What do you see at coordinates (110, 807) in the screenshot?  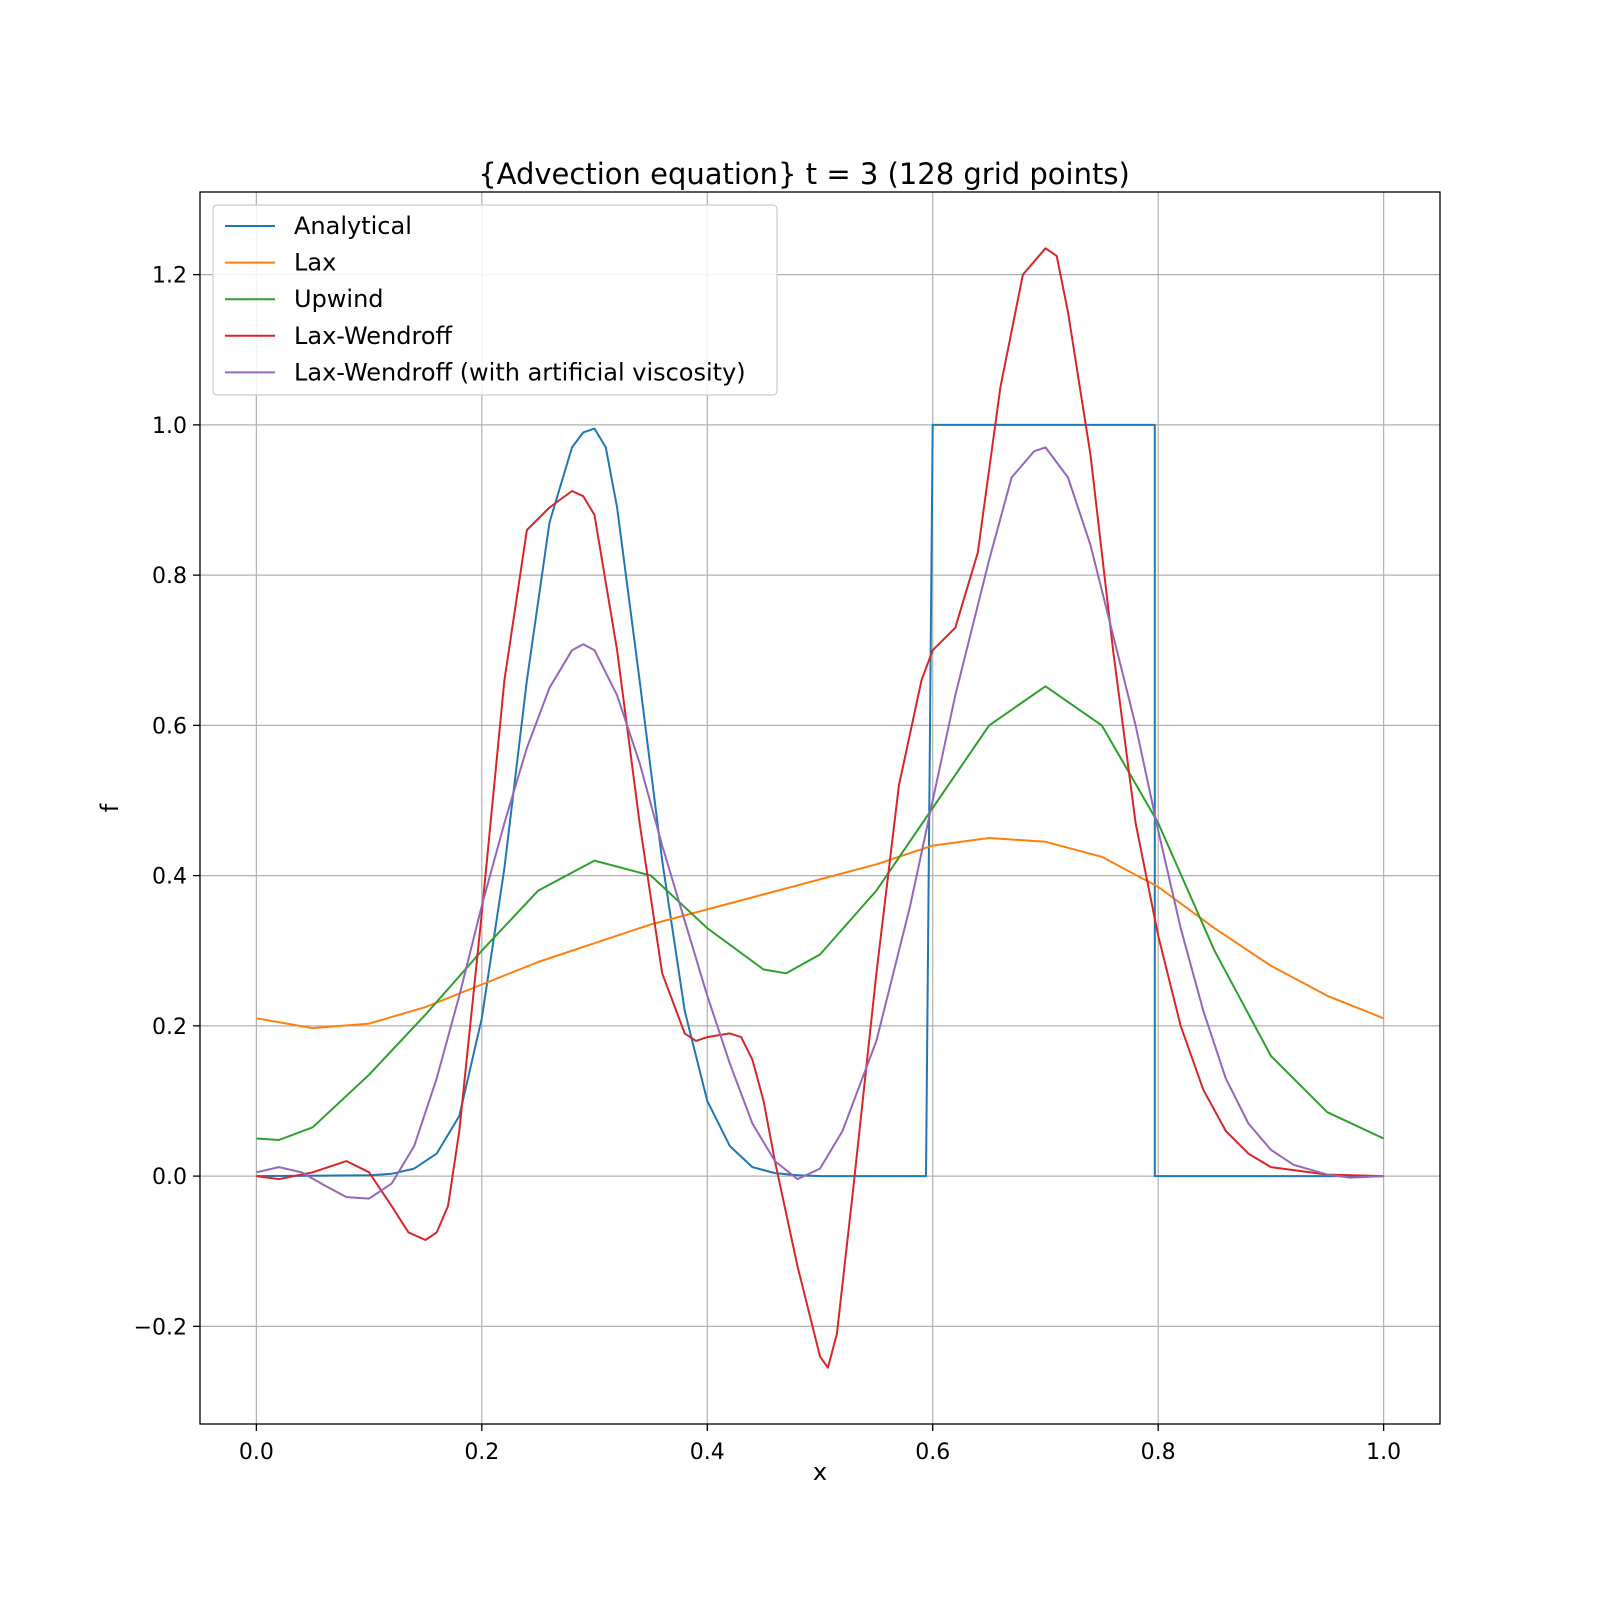 I see `y-axis-label: f` at bounding box center [110, 807].